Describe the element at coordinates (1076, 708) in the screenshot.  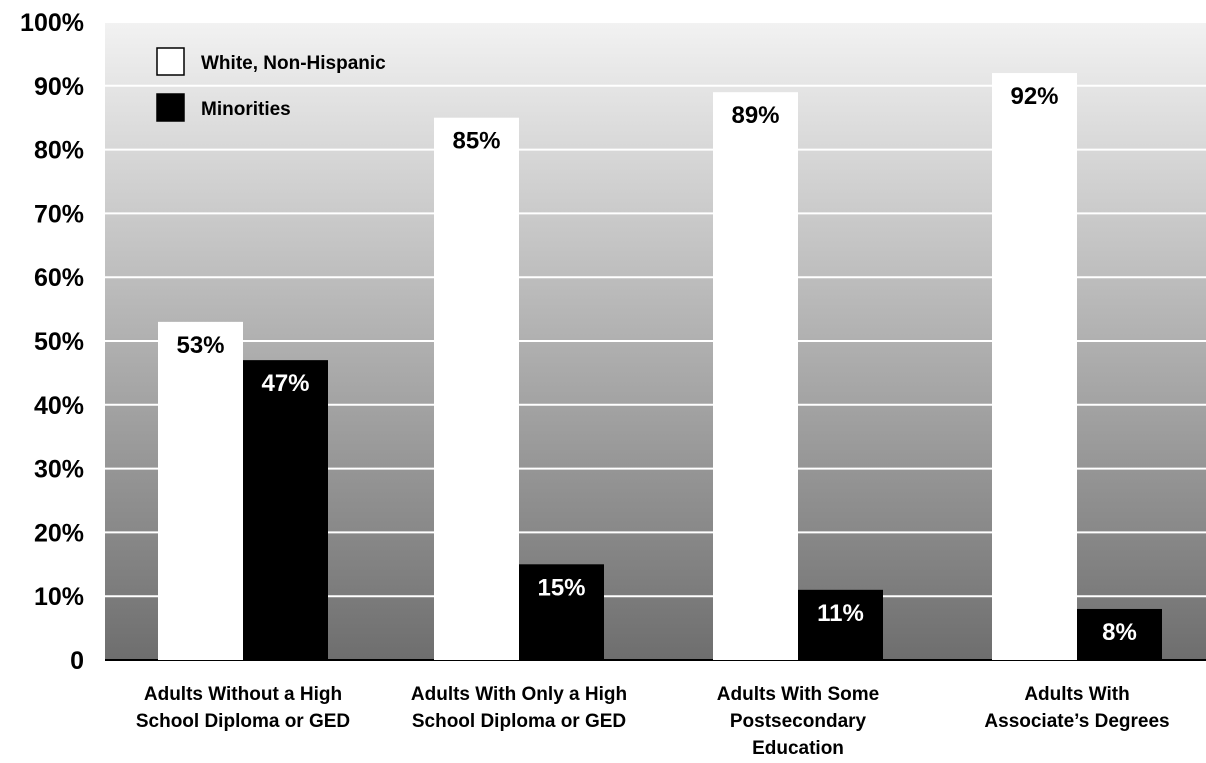
I see `x-category-label: Adults With Associate’s Degrees` at that location.